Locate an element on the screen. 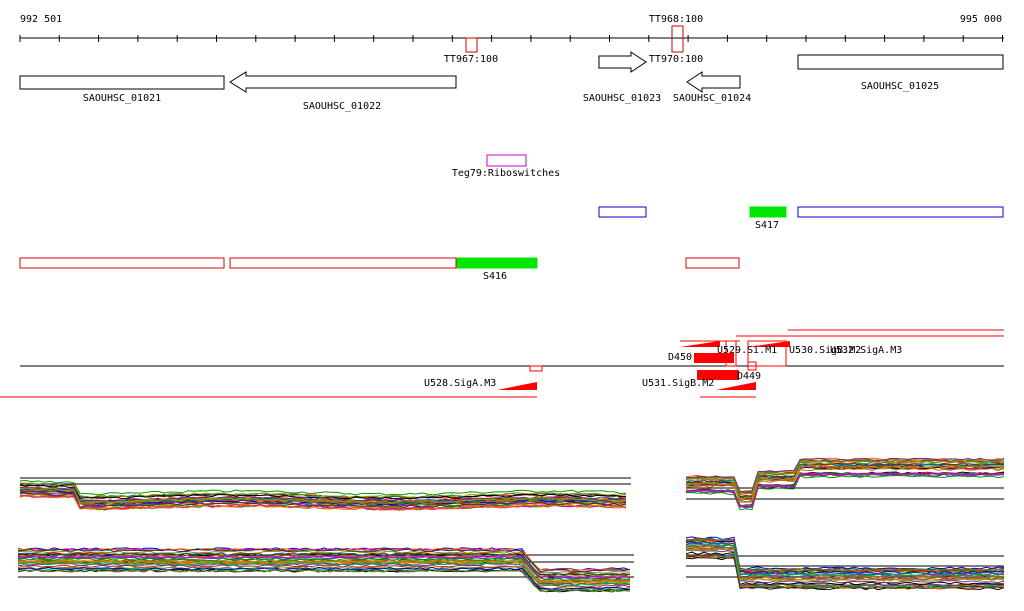 The image size is (1024, 611). promoter-u530-box is located at coordinates (767, 353).